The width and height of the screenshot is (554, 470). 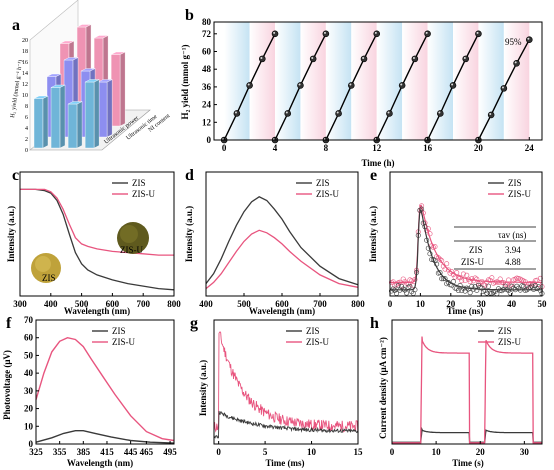 What do you see at coordinates (25, 52) in the screenshot?
I see `panel-a-z-tick-label: 18` at bounding box center [25, 52].